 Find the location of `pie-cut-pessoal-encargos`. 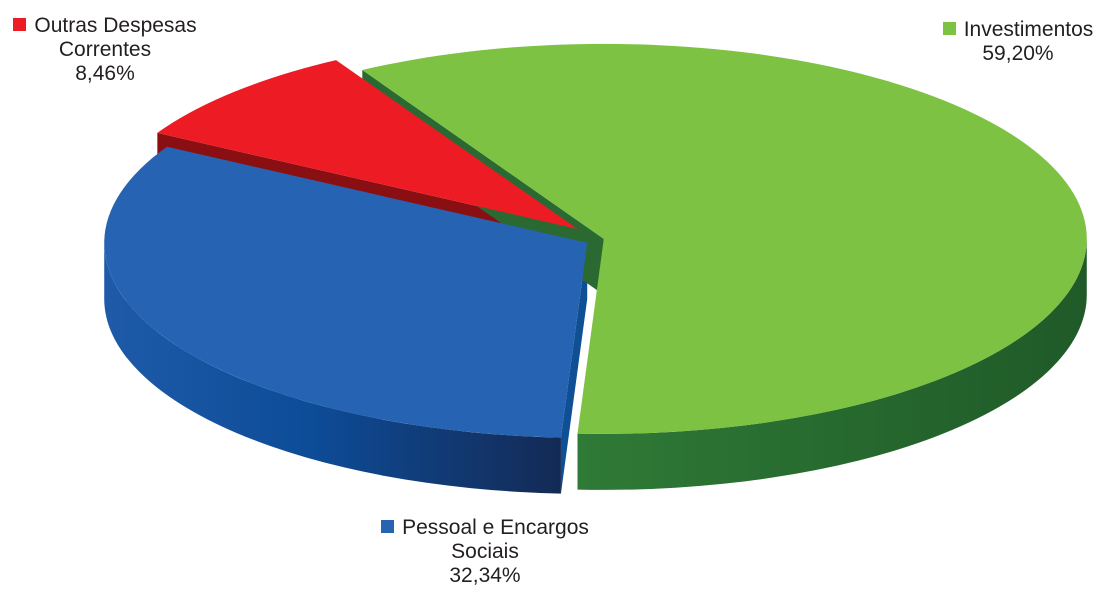

pie-cut-pessoal-encargos is located at coordinates (574, 368).